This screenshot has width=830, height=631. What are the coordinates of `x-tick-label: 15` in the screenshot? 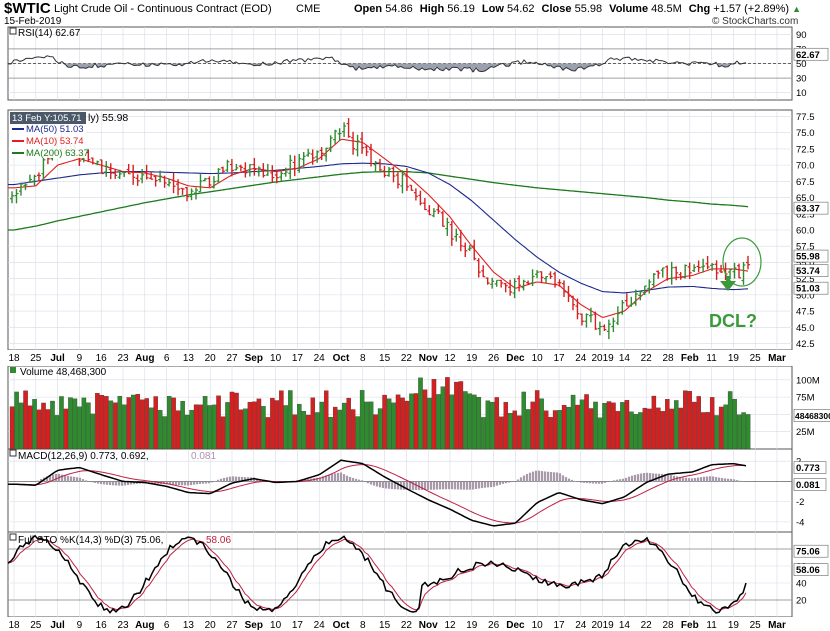 It's located at (385, 625).